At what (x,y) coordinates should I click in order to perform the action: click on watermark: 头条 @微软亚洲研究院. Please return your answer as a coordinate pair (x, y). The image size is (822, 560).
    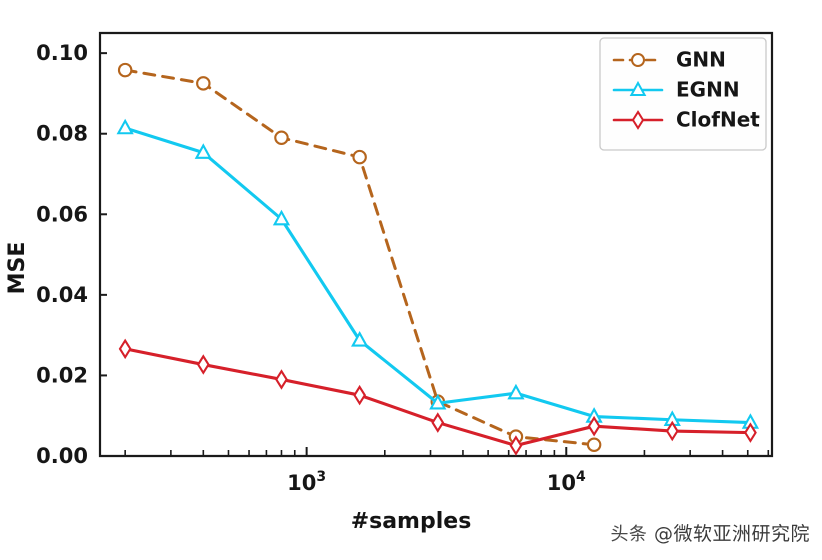
    Looking at the image, I should click on (710, 532).